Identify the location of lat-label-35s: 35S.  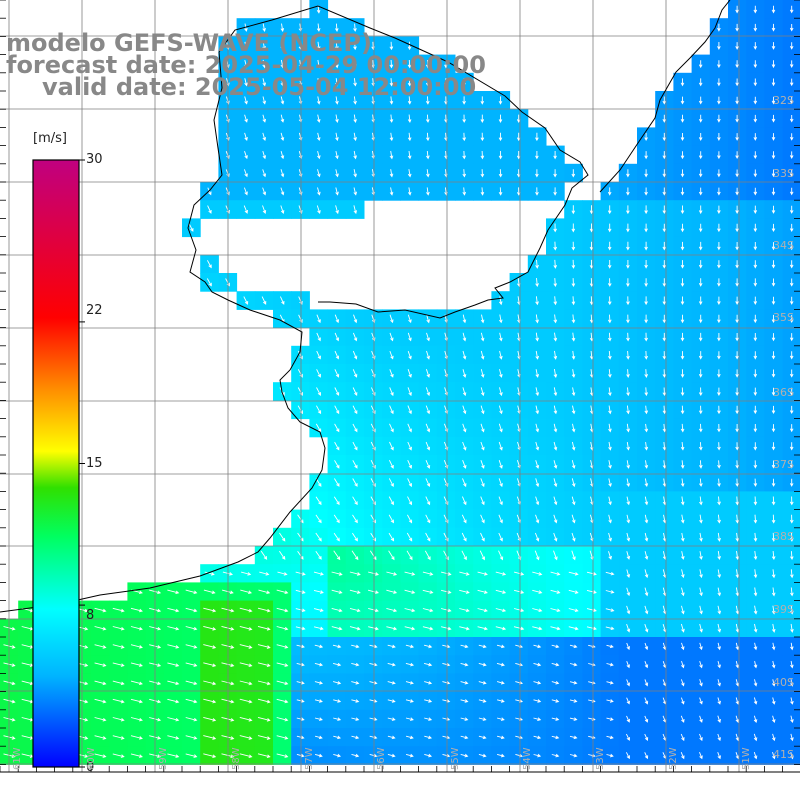
(783, 317).